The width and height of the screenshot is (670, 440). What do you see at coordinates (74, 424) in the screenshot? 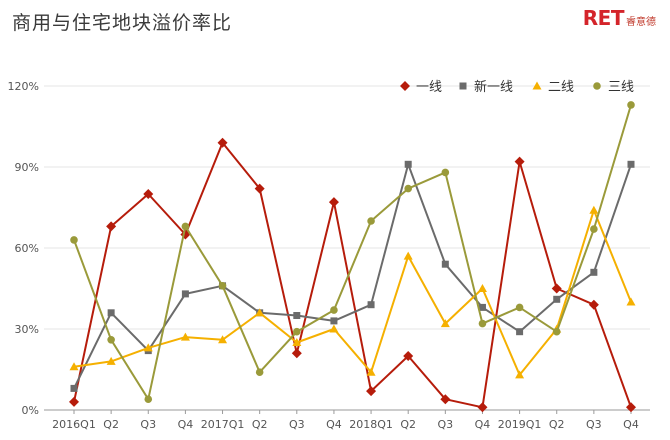
I see `x-tick-label: 2016Q1` at bounding box center [74, 424].